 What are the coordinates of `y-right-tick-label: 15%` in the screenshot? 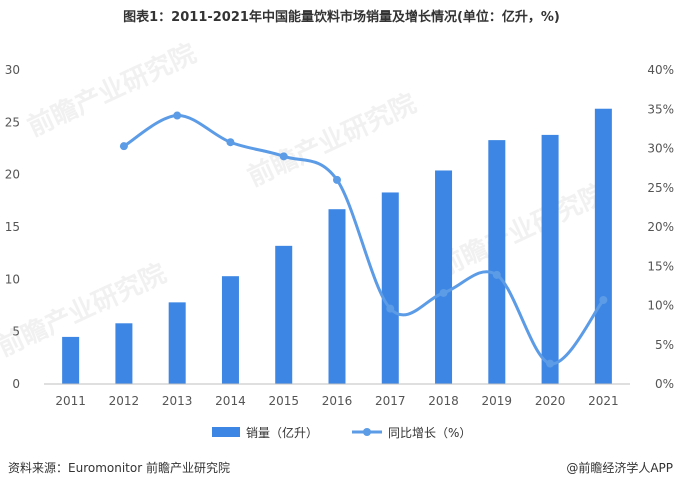 It's located at (660, 266).